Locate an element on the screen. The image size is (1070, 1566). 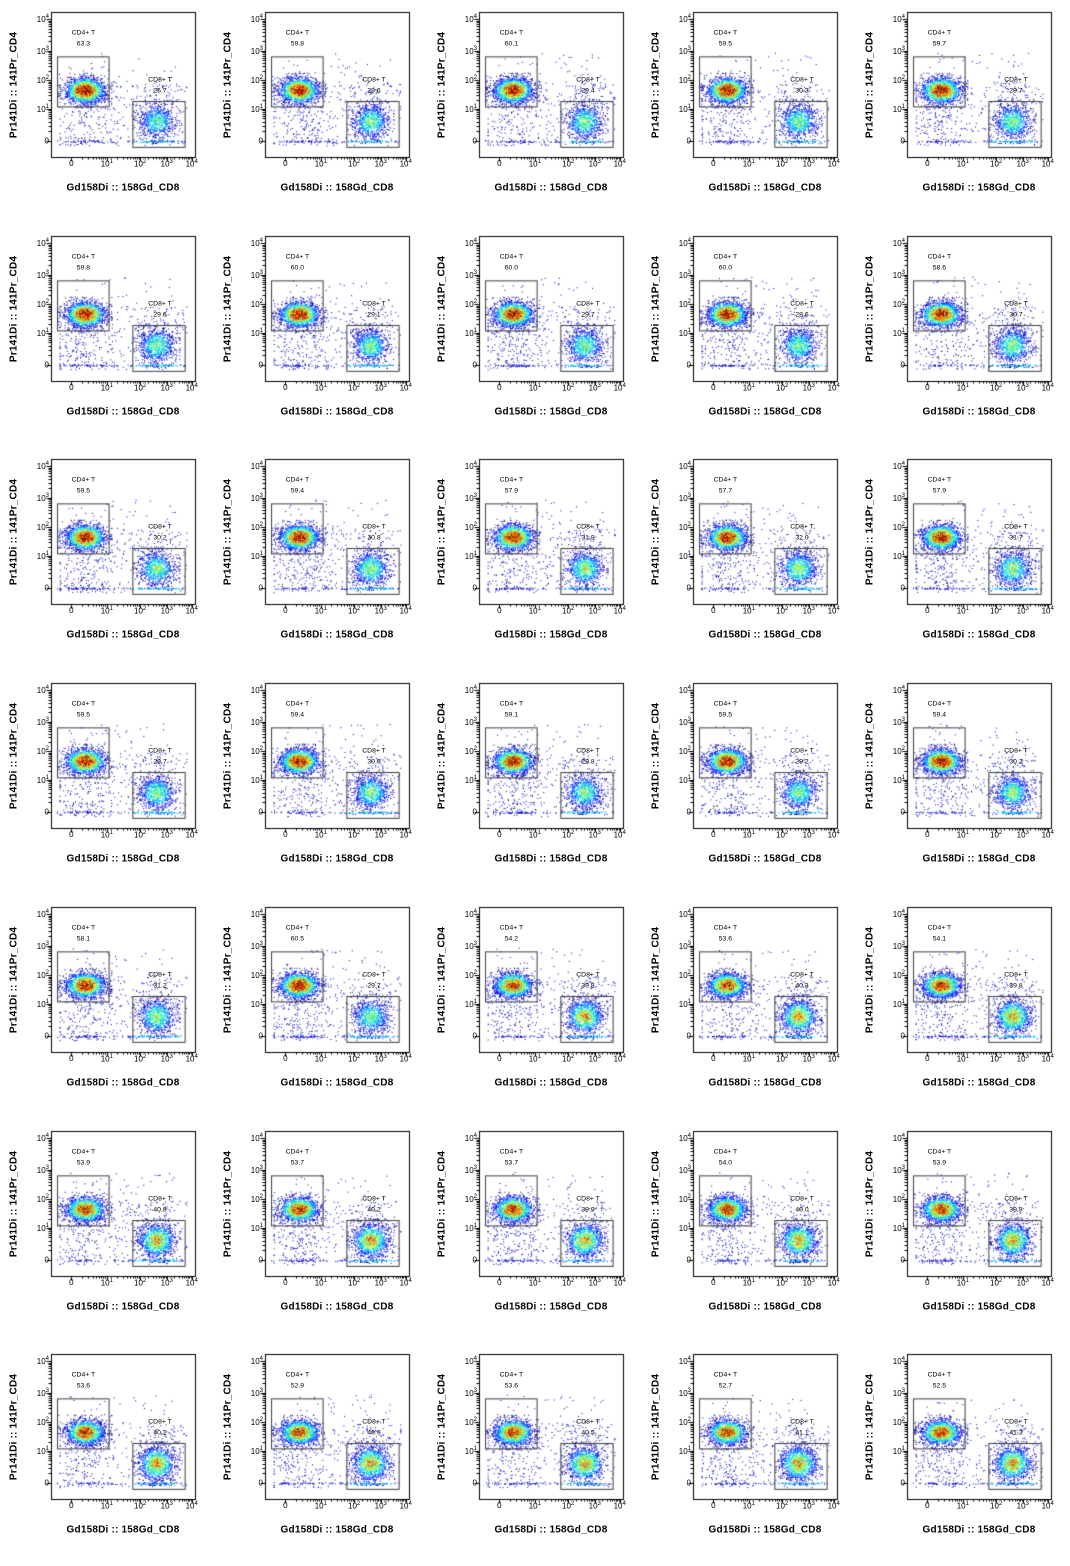
cd8-gate-percentage: 29.8 is located at coordinates (588, 762).